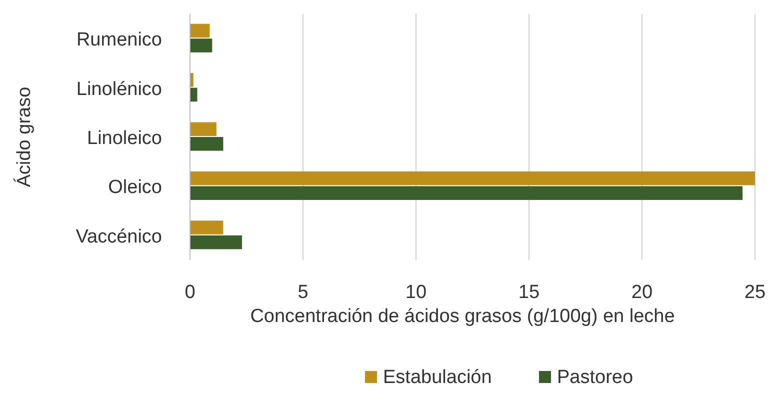 This screenshot has width=772, height=402. I want to click on y-tick-label: Linoleico, so click(124, 138).